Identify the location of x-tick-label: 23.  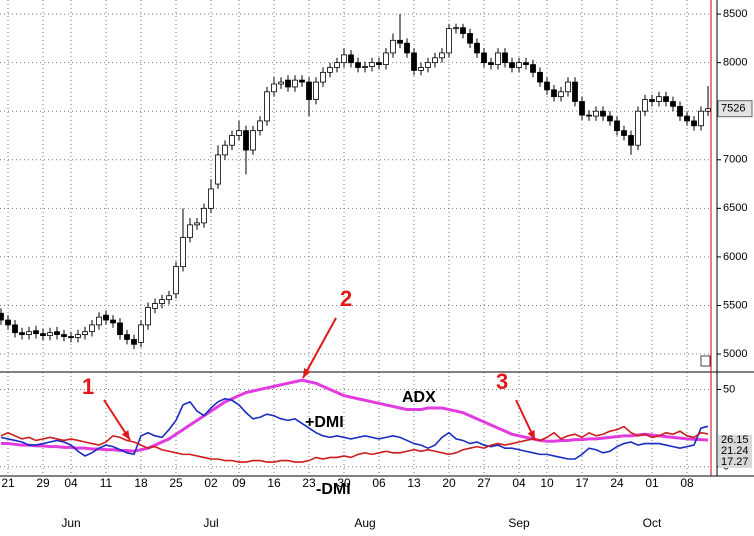
(309, 483).